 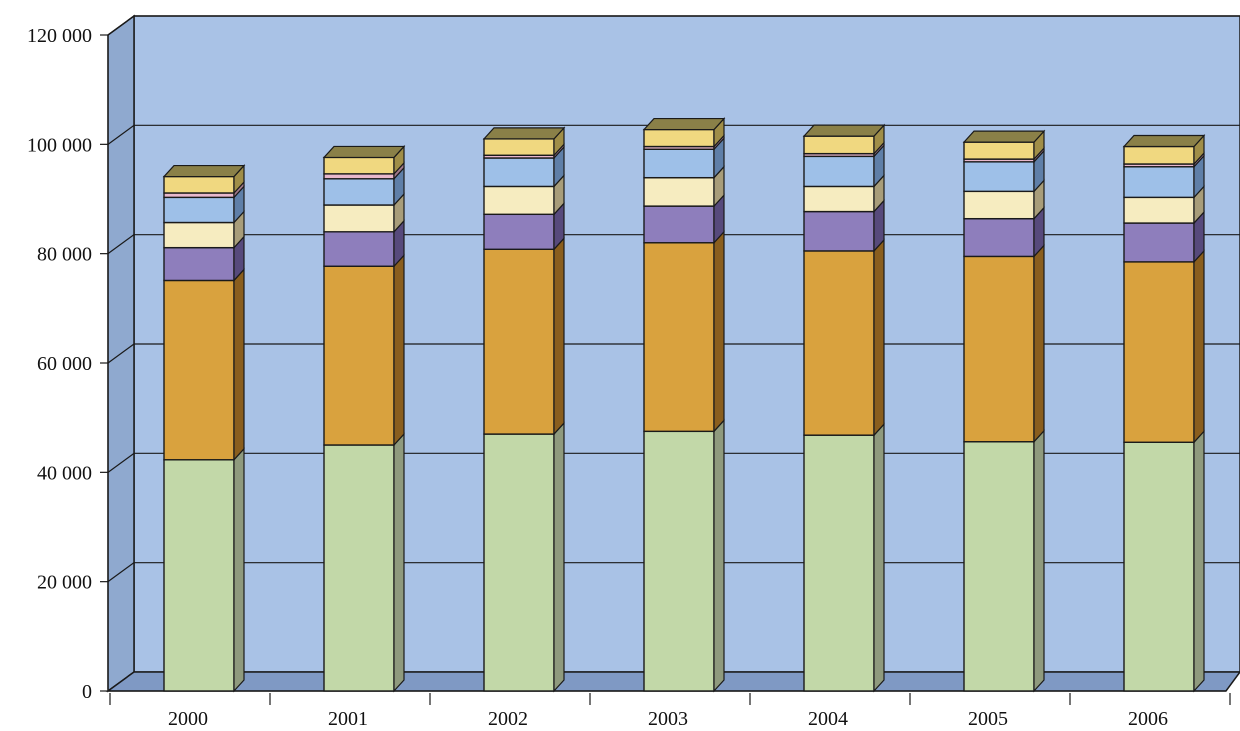 I want to click on y-tick-label: 100 000, so click(x=59, y=145).